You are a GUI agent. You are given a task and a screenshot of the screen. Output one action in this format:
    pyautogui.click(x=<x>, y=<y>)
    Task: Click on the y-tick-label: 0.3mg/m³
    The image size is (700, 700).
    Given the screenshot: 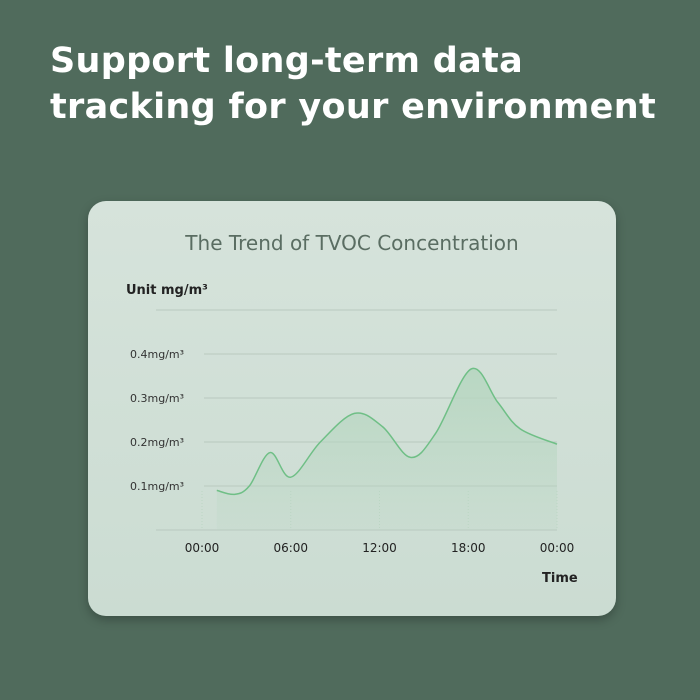 What is the action you would take?
    pyautogui.click(x=157, y=398)
    